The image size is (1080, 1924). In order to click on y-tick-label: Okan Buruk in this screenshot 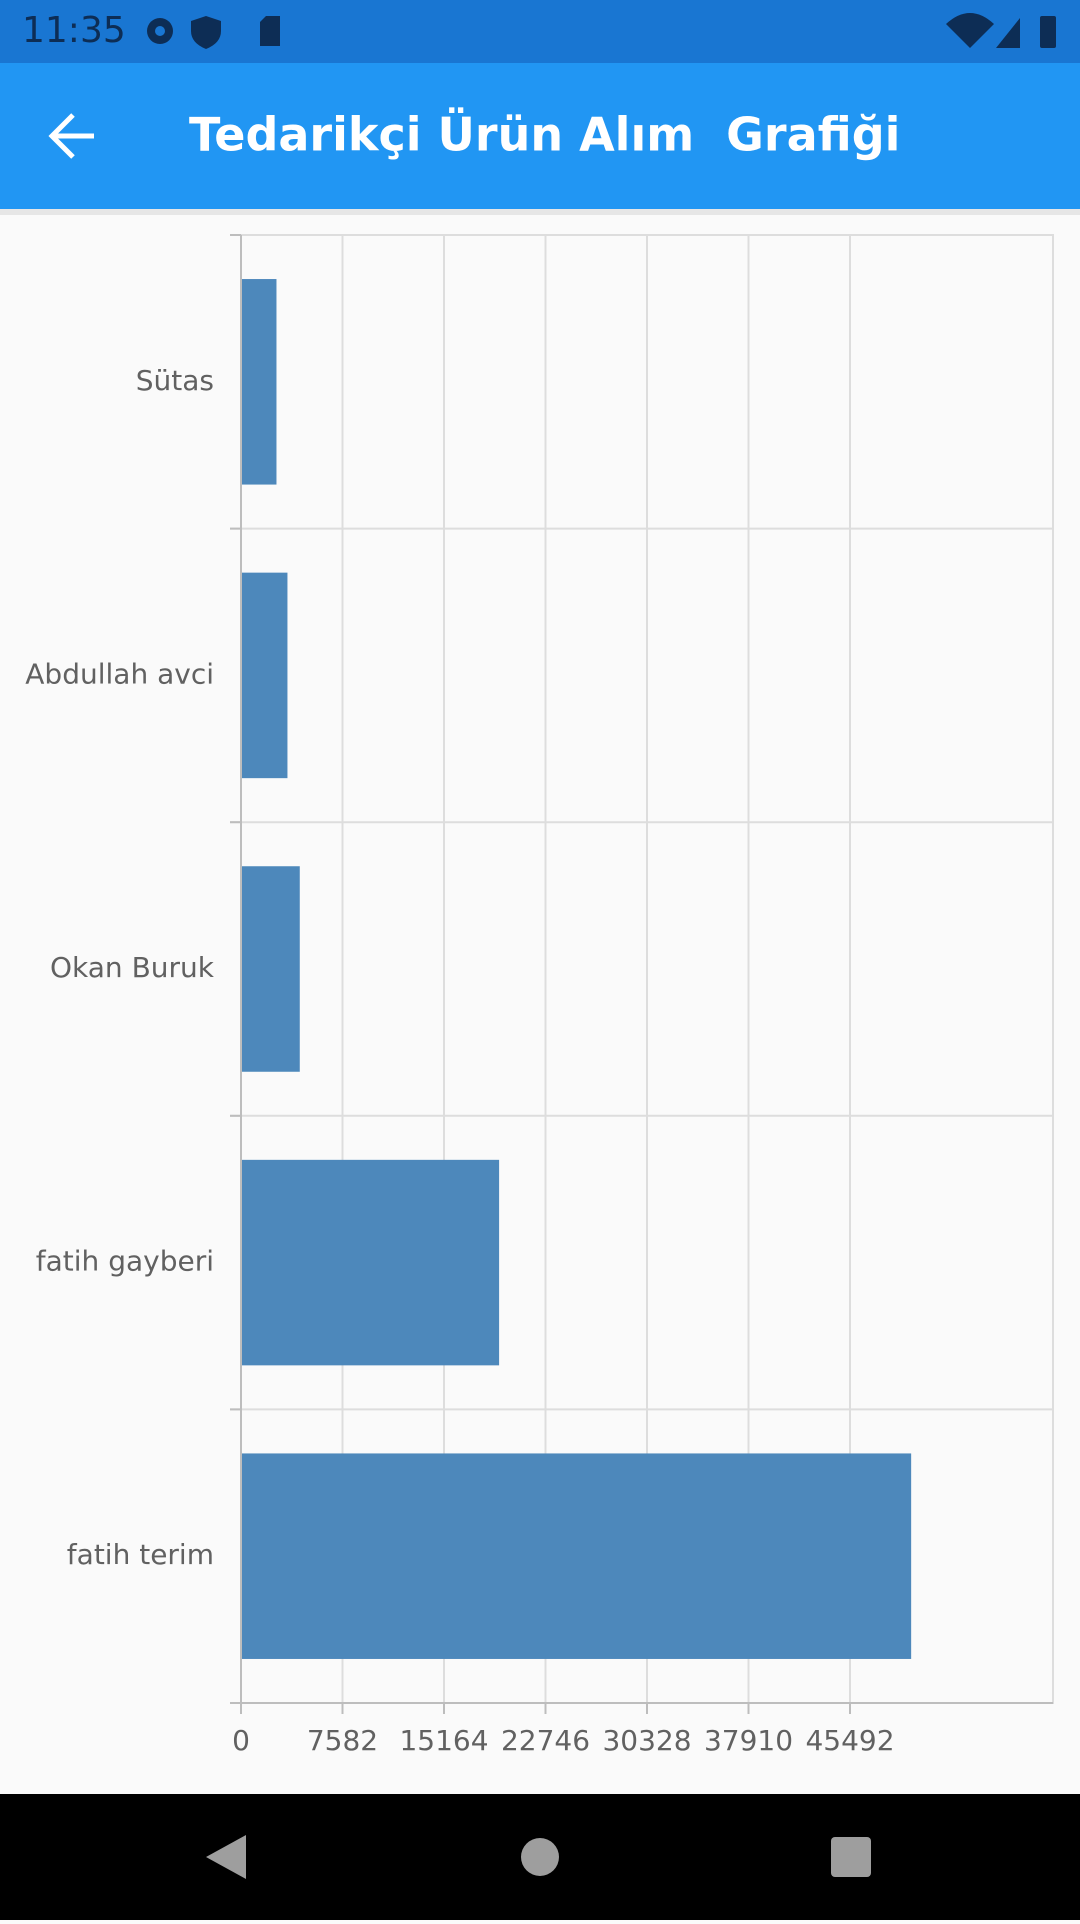, I will do `click(132, 967)`.